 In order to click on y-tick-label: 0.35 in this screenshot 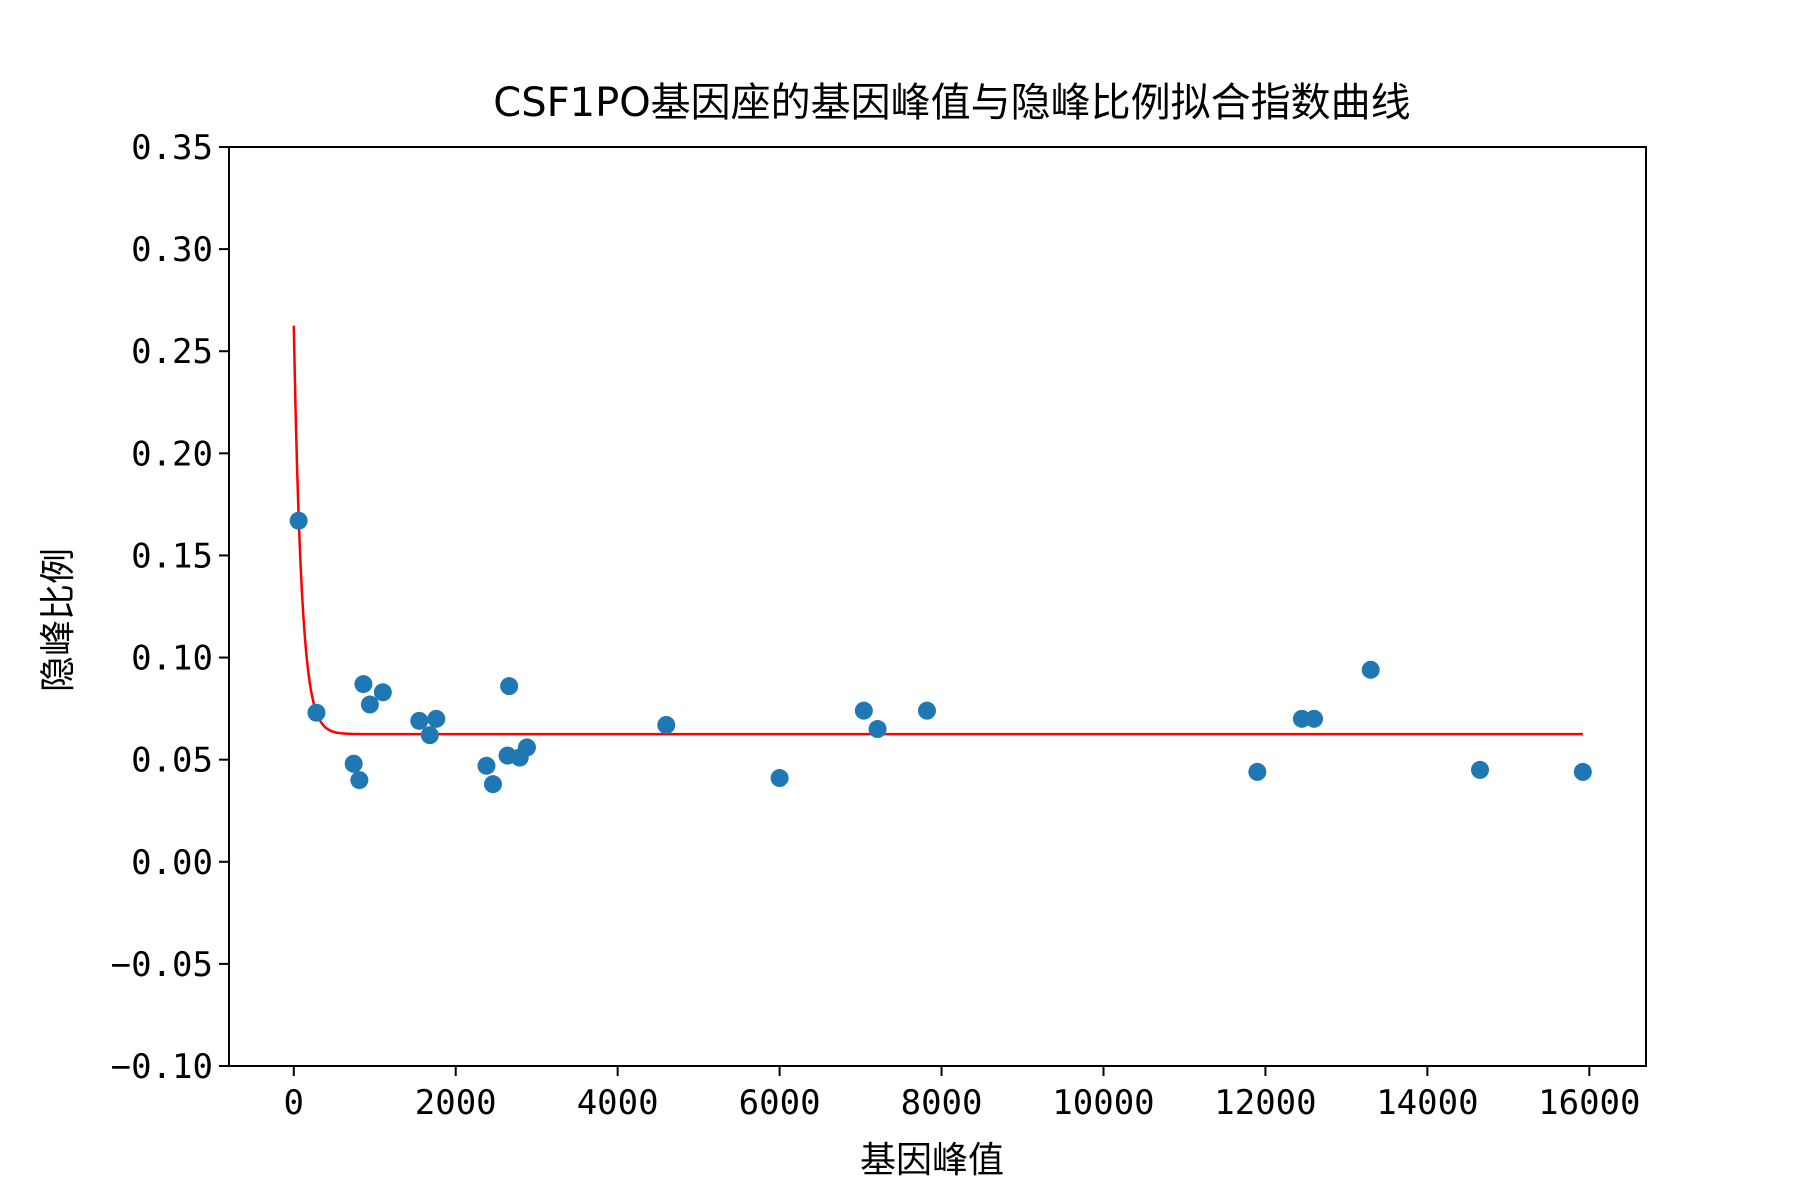, I will do `click(172, 148)`.